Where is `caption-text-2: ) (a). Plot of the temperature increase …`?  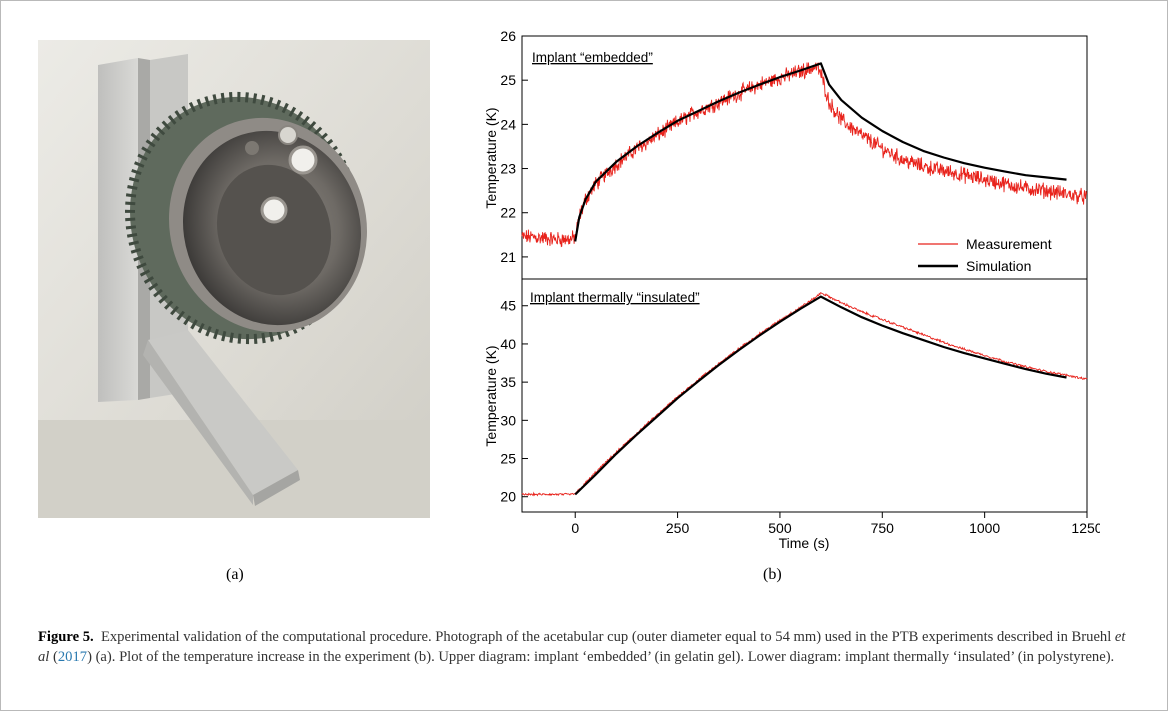 caption-text-2: ) (a). Plot of the temperature increase … is located at coordinates (601, 657).